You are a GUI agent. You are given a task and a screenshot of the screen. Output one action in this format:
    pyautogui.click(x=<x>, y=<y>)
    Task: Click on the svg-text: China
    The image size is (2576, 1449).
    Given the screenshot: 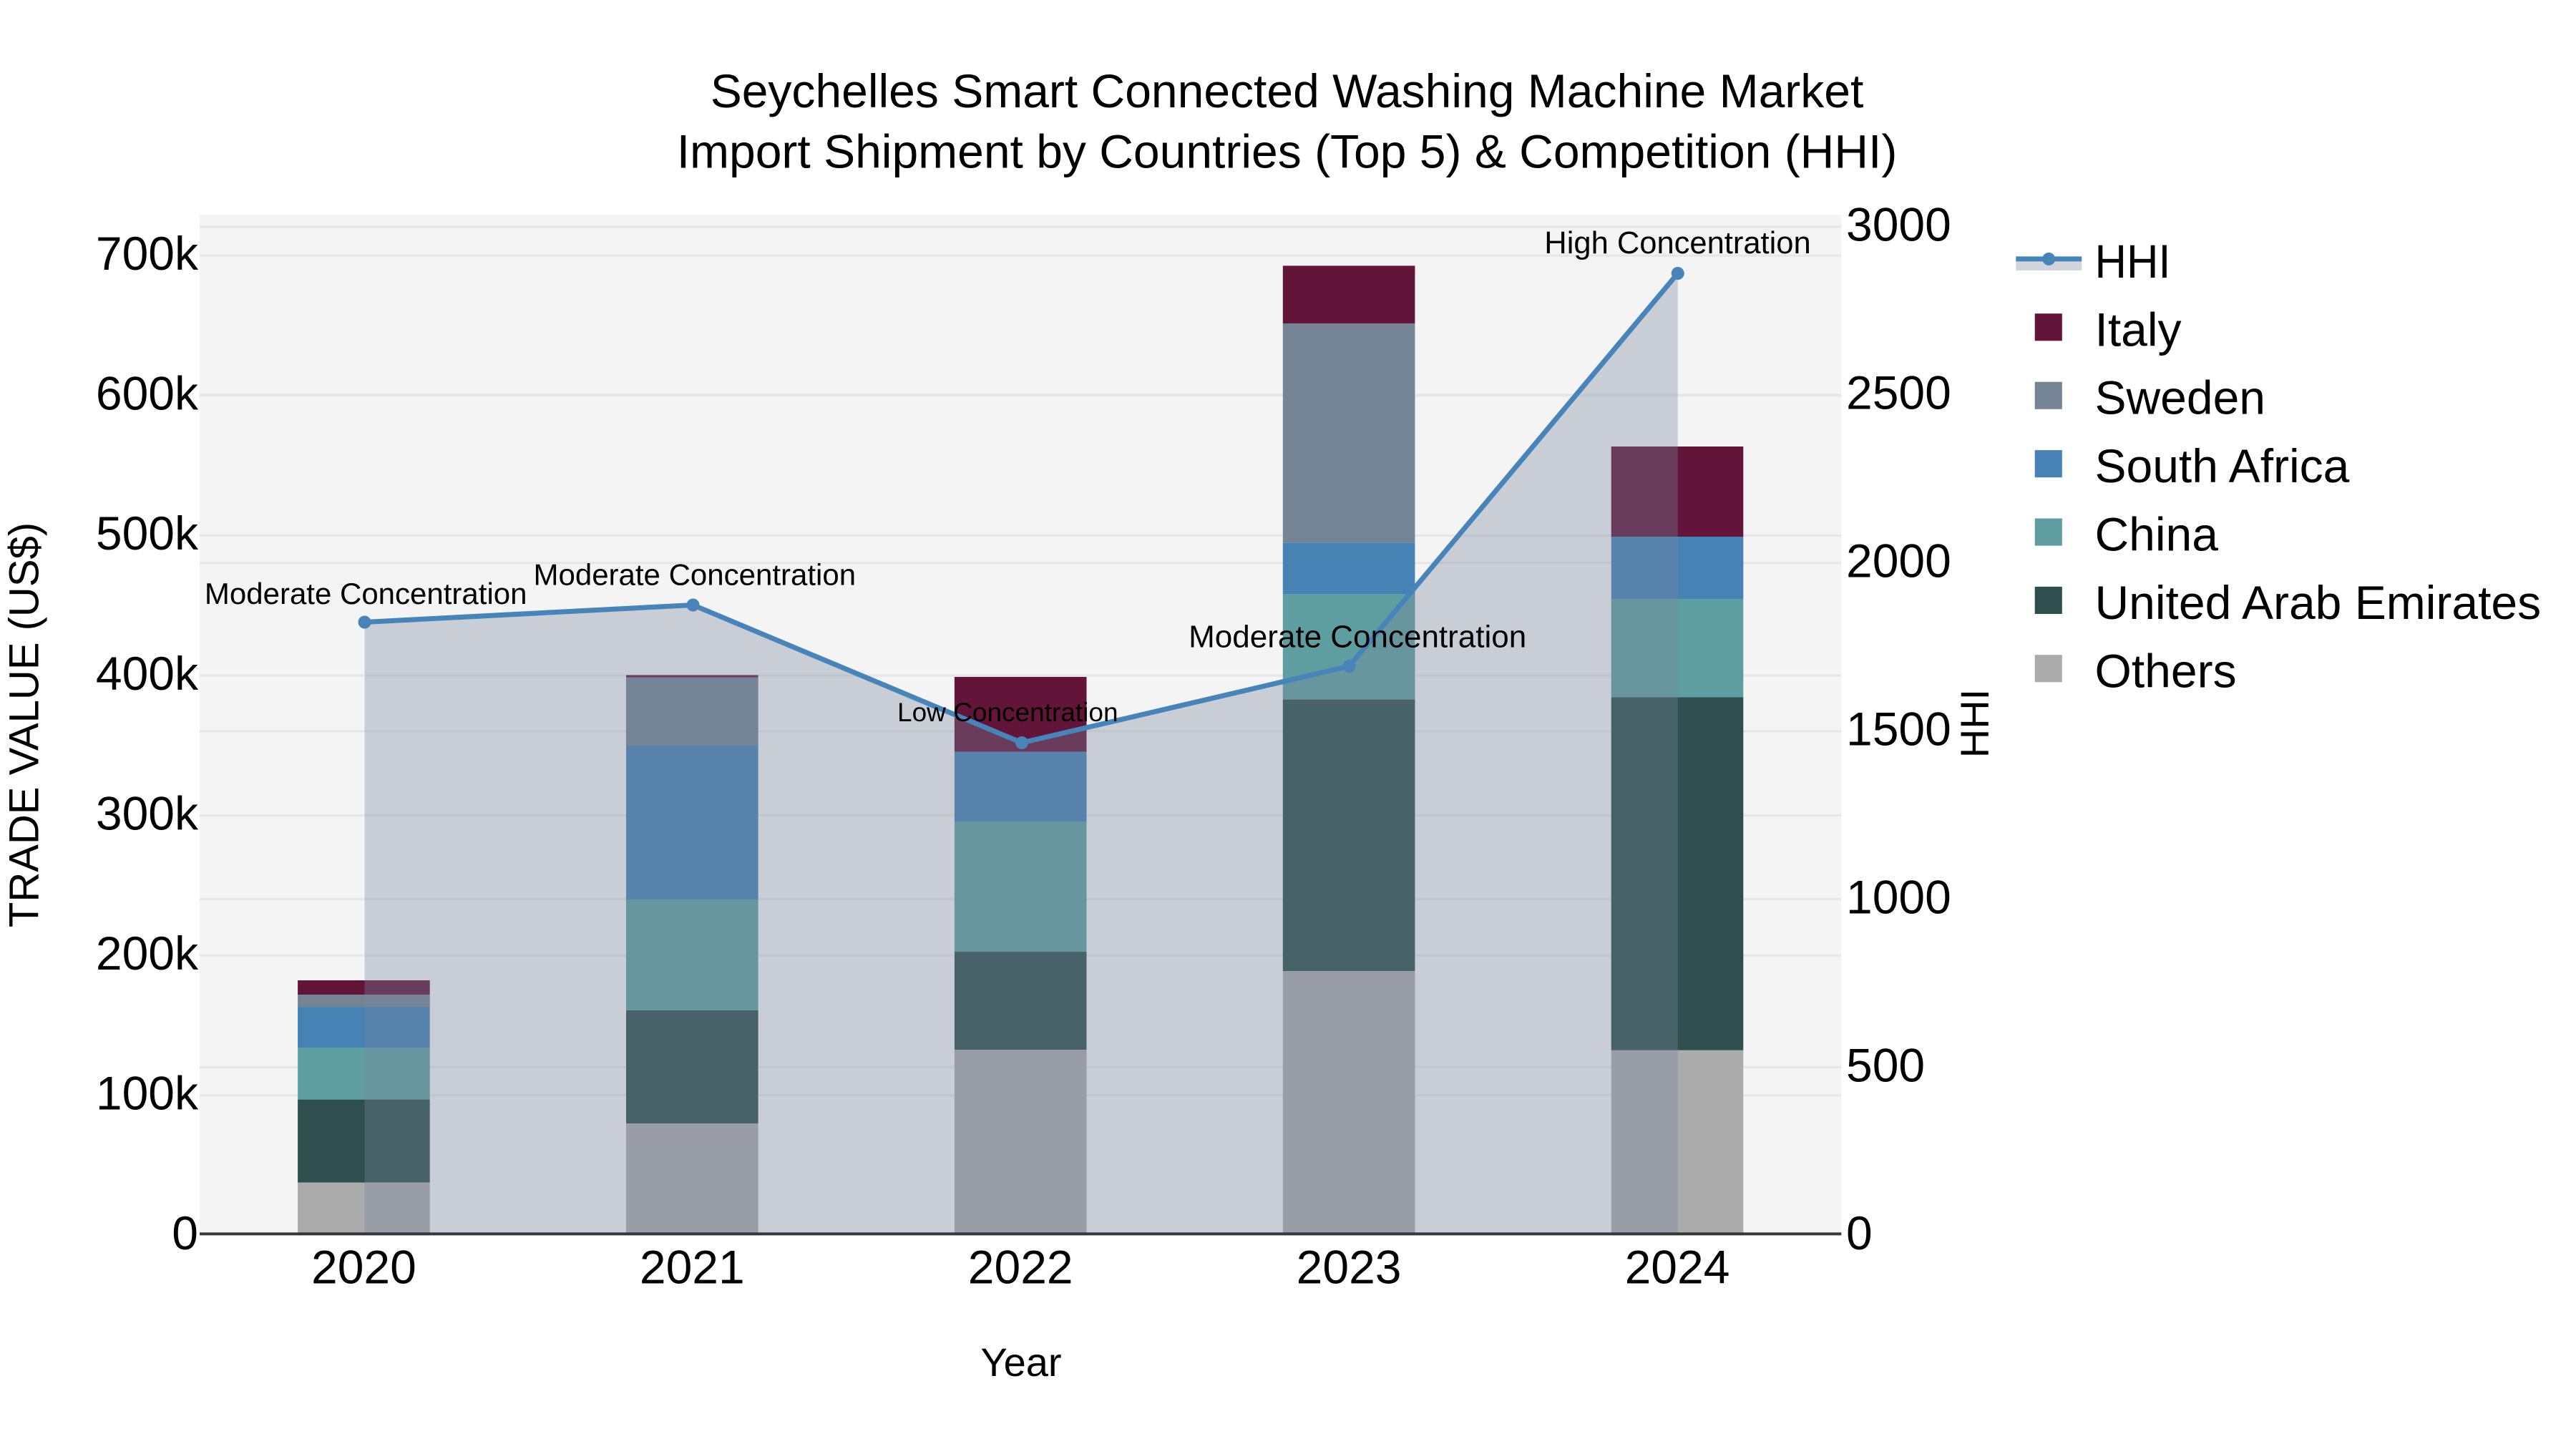 What is the action you would take?
    pyautogui.click(x=2157, y=534)
    